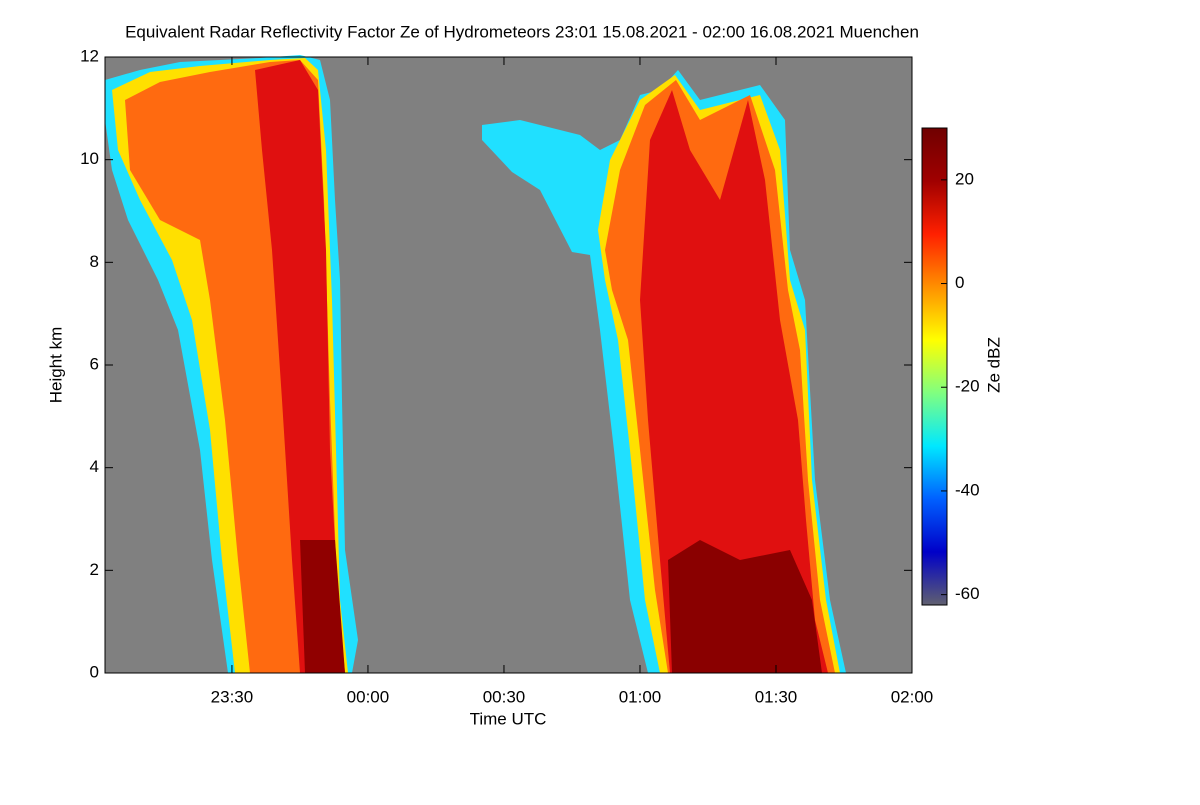 Image resolution: width=1200 pixels, height=805 pixels. Describe the element at coordinates (934, 366) in the screenshot. I see `colorbar` at that location.